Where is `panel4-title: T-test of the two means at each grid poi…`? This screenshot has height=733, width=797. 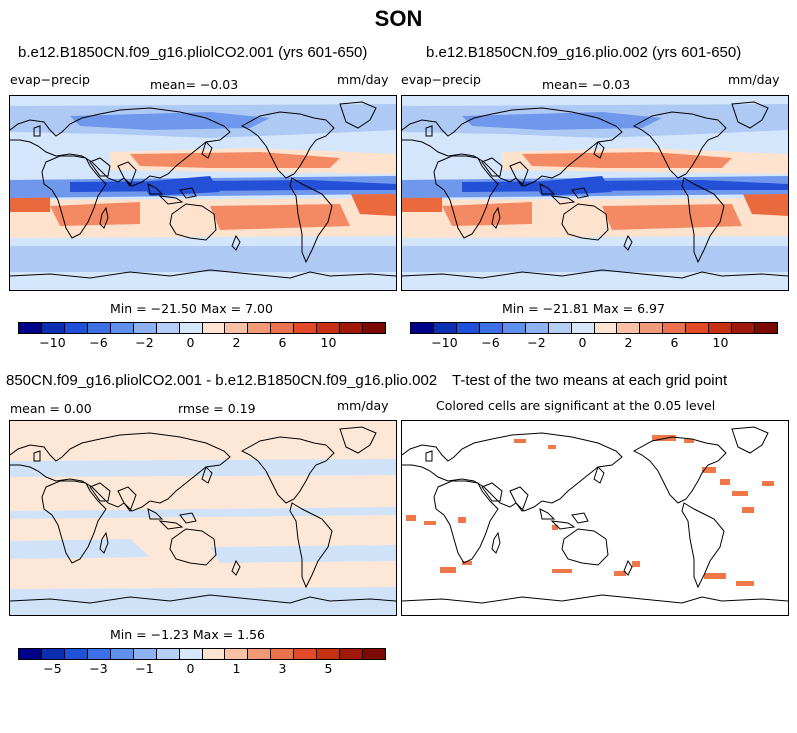
panel4-title: T-test of the two means at each grid poi… is located at coordinates (590, 380).